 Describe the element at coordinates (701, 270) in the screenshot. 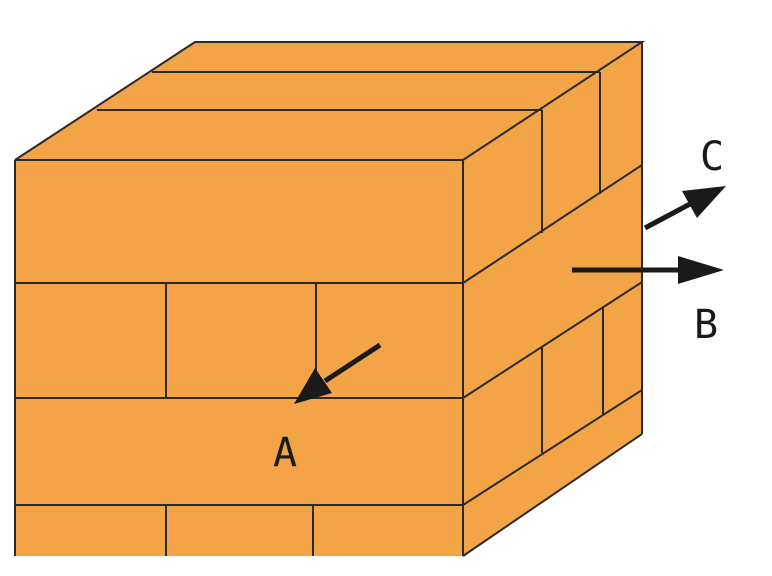

I see `arrow-b-head` at that location.